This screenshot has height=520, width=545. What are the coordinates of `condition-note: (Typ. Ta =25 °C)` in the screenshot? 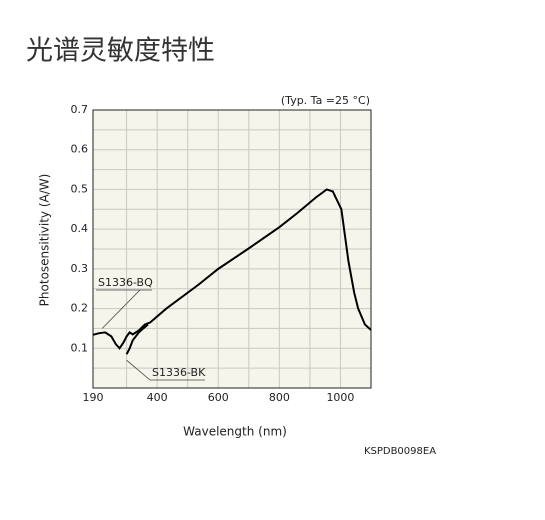 It's located at (325, 100).